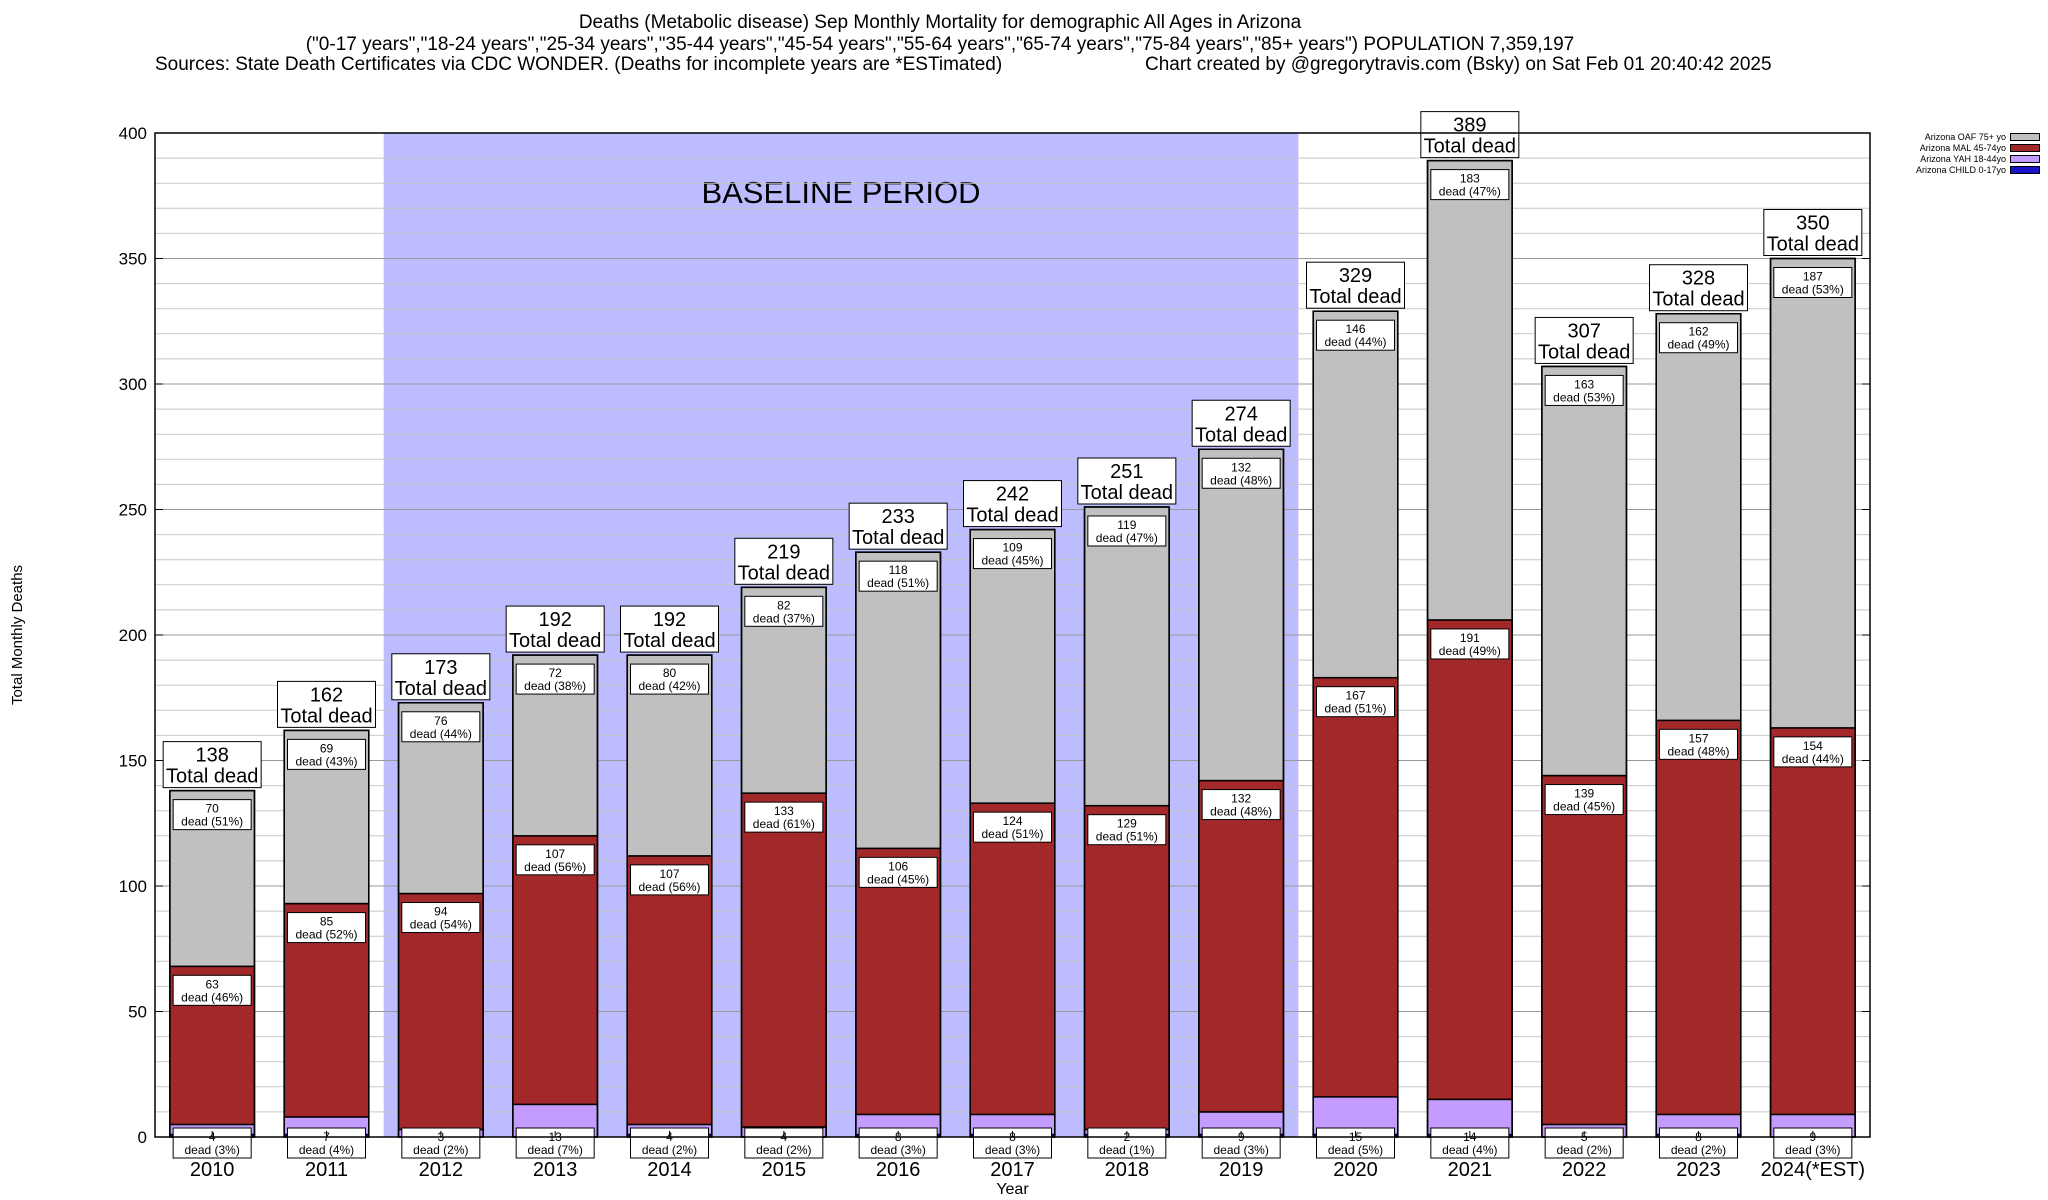  I want to click on y-tick-label: 400, so click(133, 133).